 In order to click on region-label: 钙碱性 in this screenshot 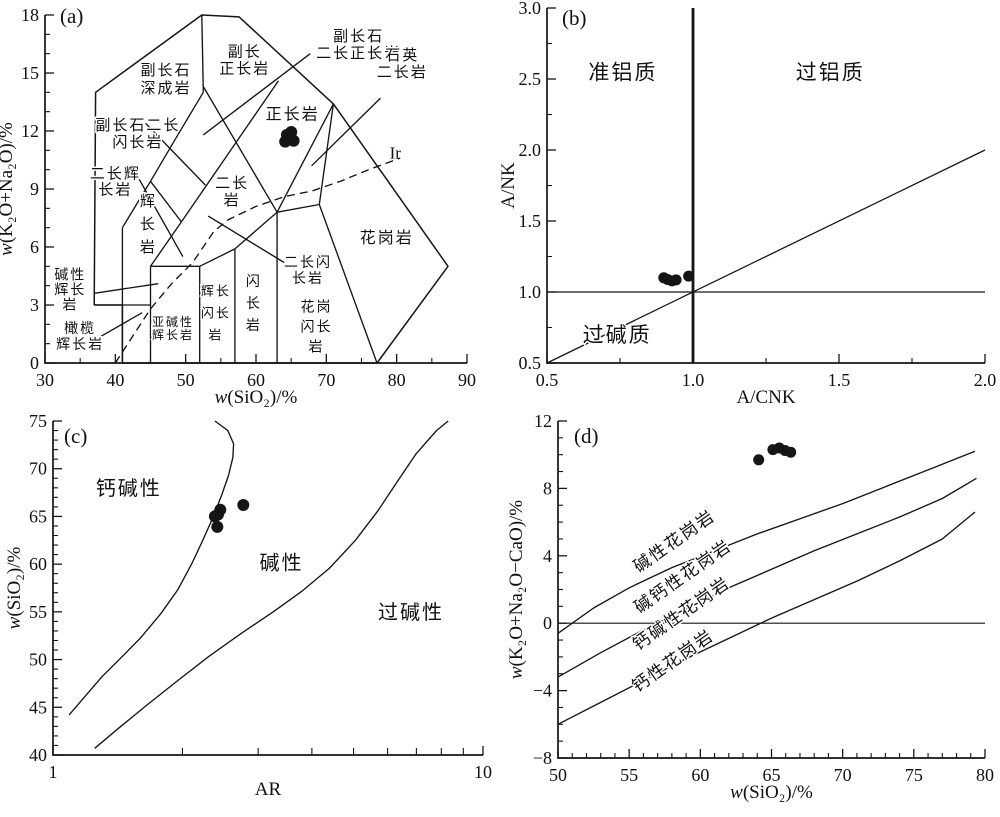, I will do `click(129, 488)`.